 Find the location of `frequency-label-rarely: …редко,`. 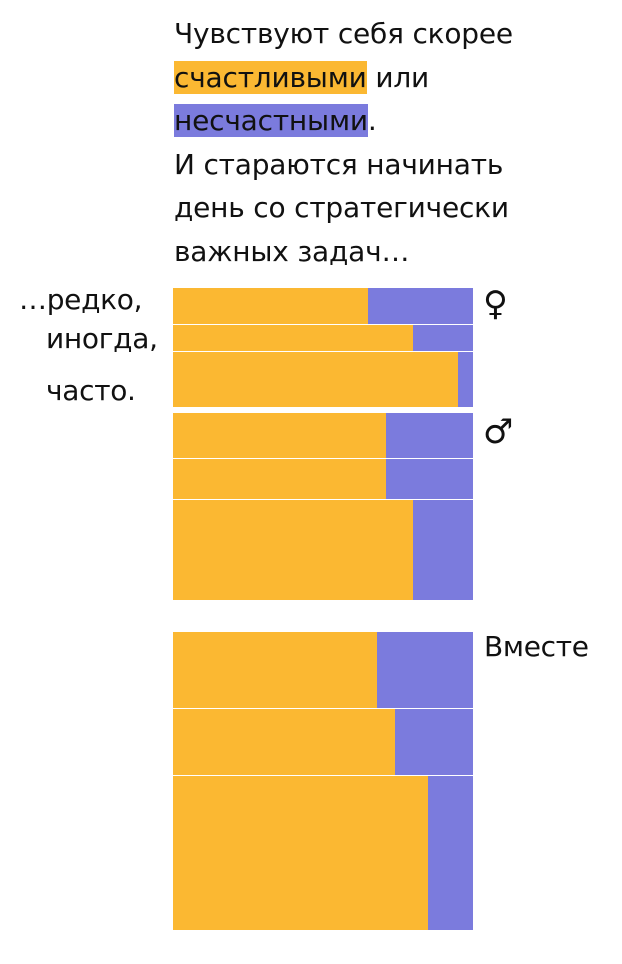

frequency-label-rarely: …редко, is located at coordinates (81, 299).